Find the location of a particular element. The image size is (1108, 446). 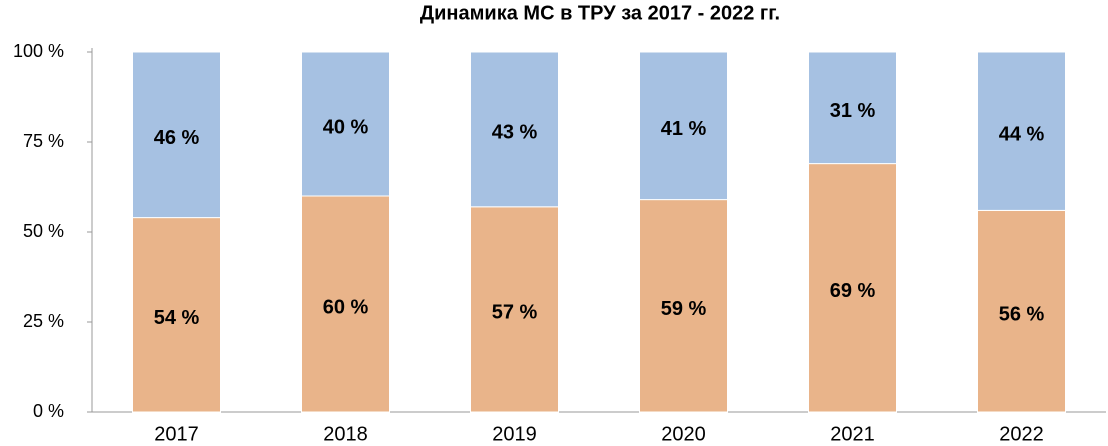

data-label: 60 % is located at coordinates (346, 307).